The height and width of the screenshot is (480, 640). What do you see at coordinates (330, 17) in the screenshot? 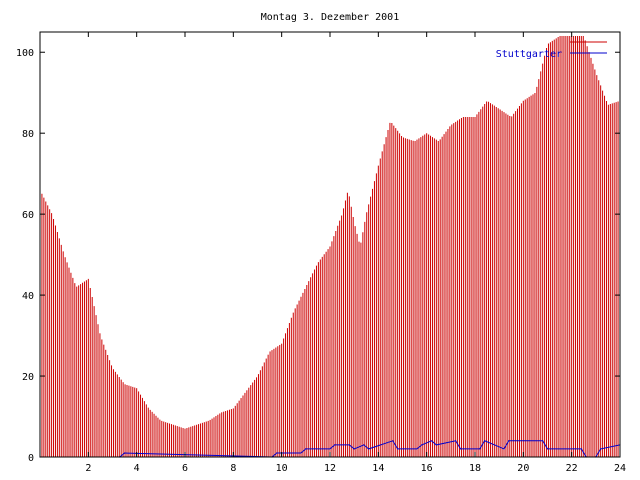
I see `chart-title: Montag 3. Dezember 2001` at bounding box center [330, 17].